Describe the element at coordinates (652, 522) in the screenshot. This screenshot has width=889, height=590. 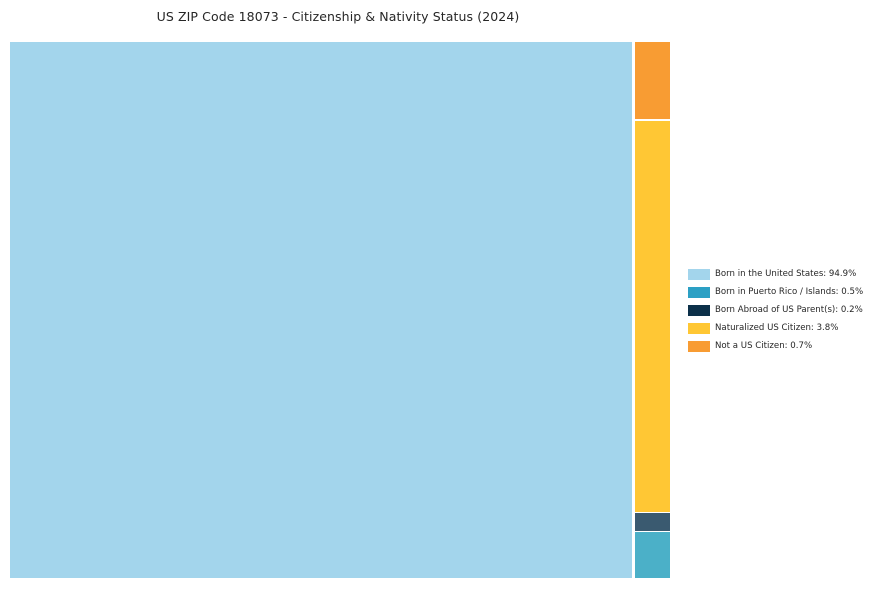
I see `treemap-tile-born-abroad-of-us-parents` at that location.